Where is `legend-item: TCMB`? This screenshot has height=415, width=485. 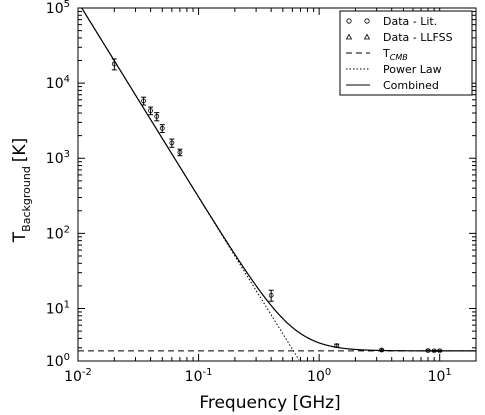 legend-item: TCMB is located at coordinates (377, 54).